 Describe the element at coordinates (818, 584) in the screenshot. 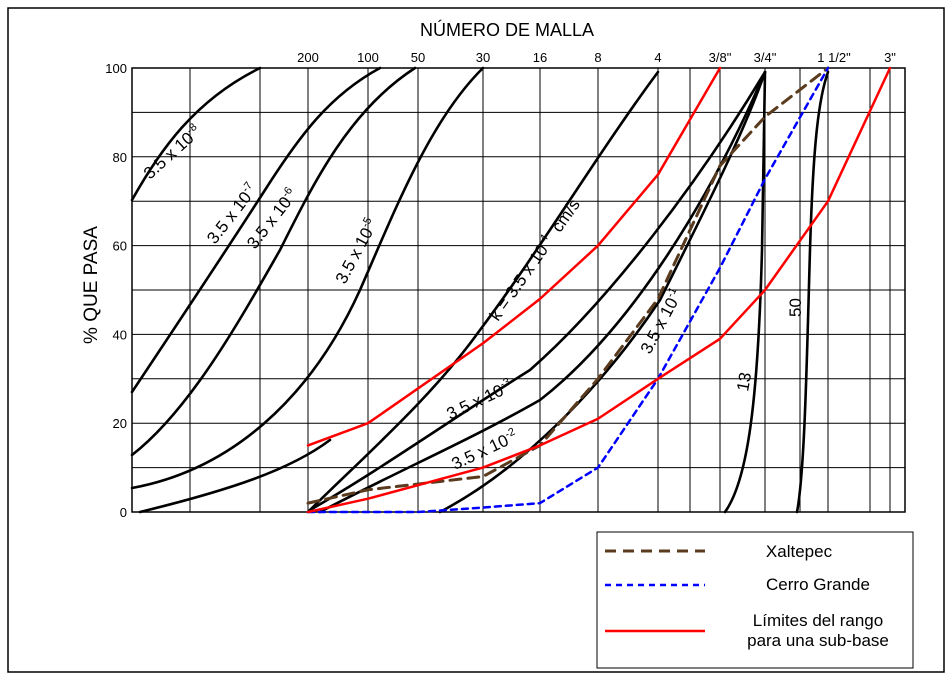

I see `legend-label-cerro-grande: Cerro Grande` at that location.